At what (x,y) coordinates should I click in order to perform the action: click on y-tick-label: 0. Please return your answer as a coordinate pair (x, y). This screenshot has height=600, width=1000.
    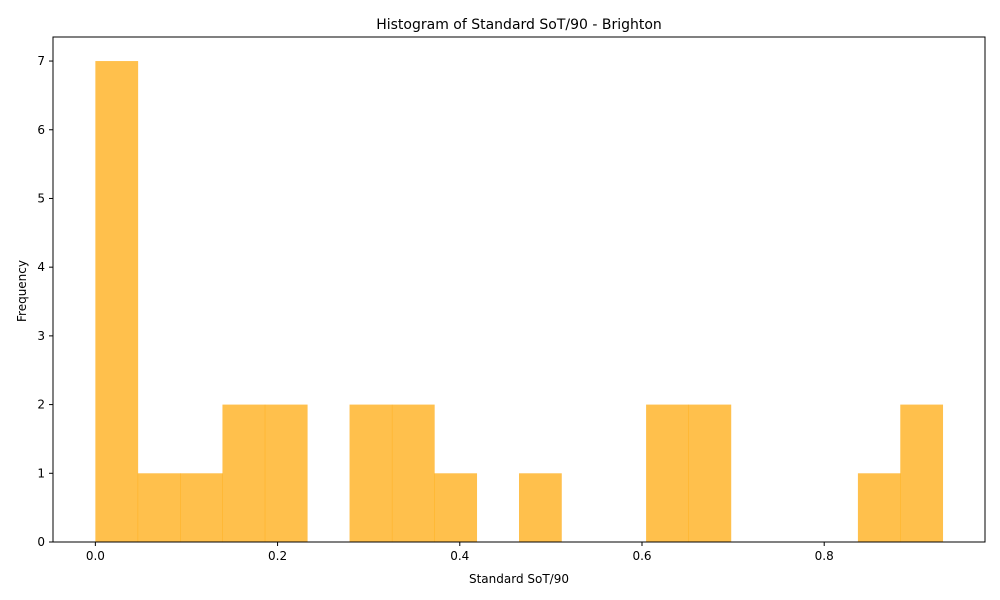
    Looking at the image, I should click on (41, 542).